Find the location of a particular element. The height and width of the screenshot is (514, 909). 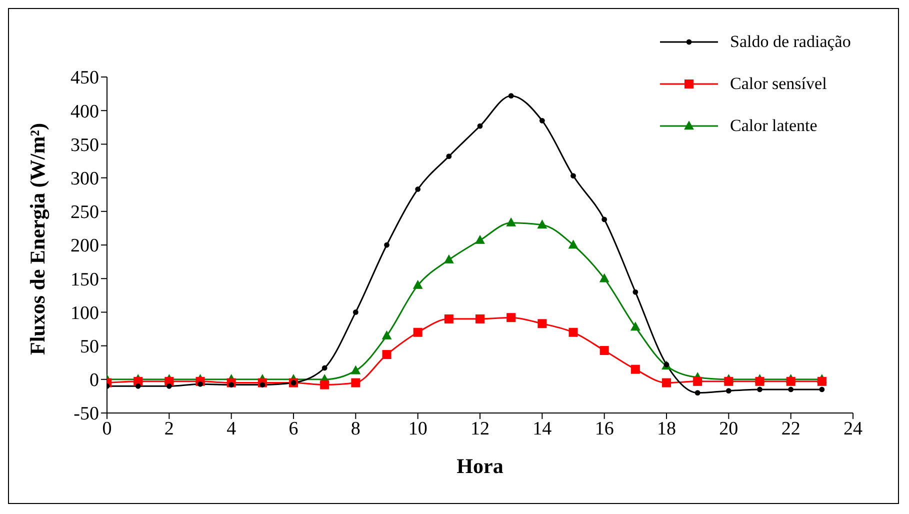

x-tick-label: 2 is located at coordinates (169, 429).